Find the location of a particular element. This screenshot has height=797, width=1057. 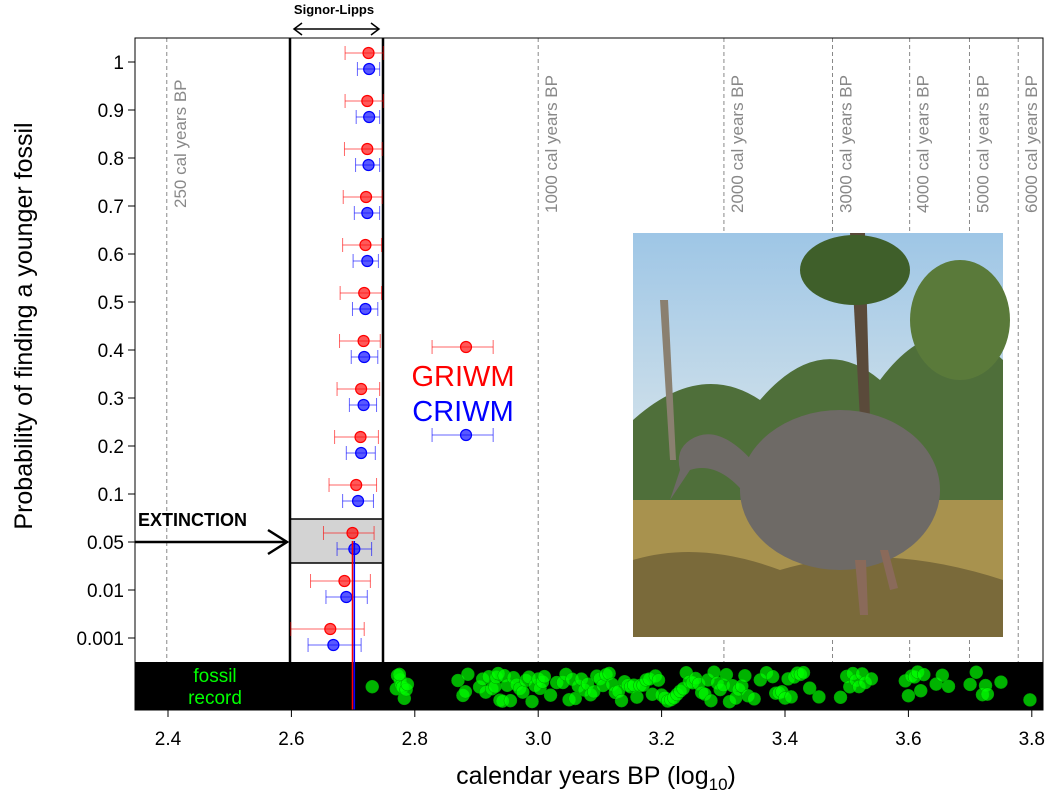

reference-line-label: 1000 cal years BP is located at coordinates (551, 144).